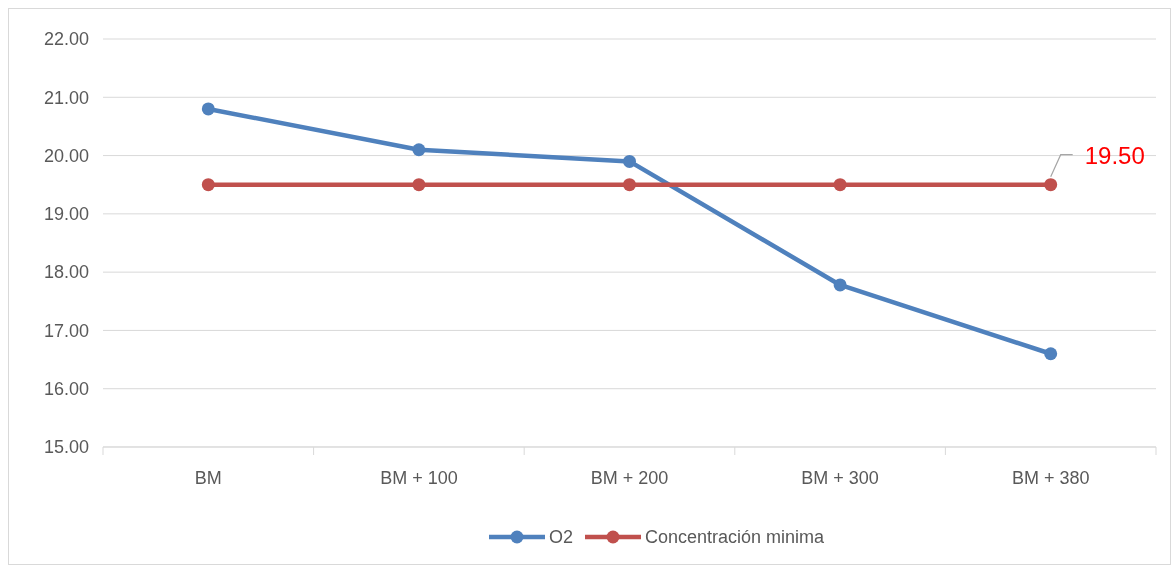 The image size is (1171, 565). Describe the element at coordinates (66, 39) in the screenshot. I see `y-tick-label: 22.00` at that location.